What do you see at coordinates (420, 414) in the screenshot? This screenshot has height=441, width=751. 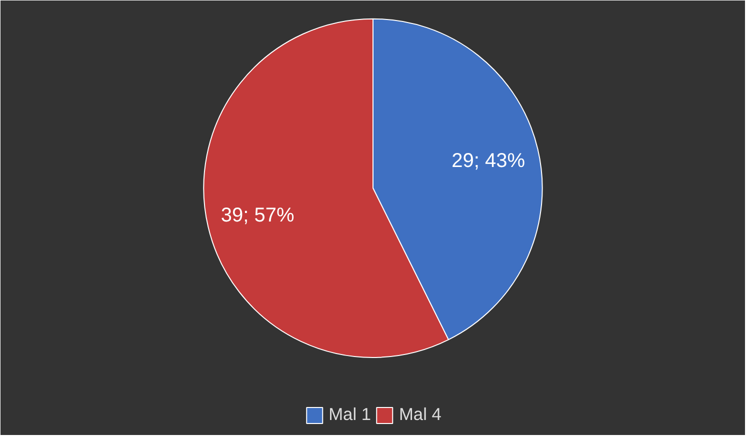 I see `legend-label: Mal 4` at bounding box center [420, 414].